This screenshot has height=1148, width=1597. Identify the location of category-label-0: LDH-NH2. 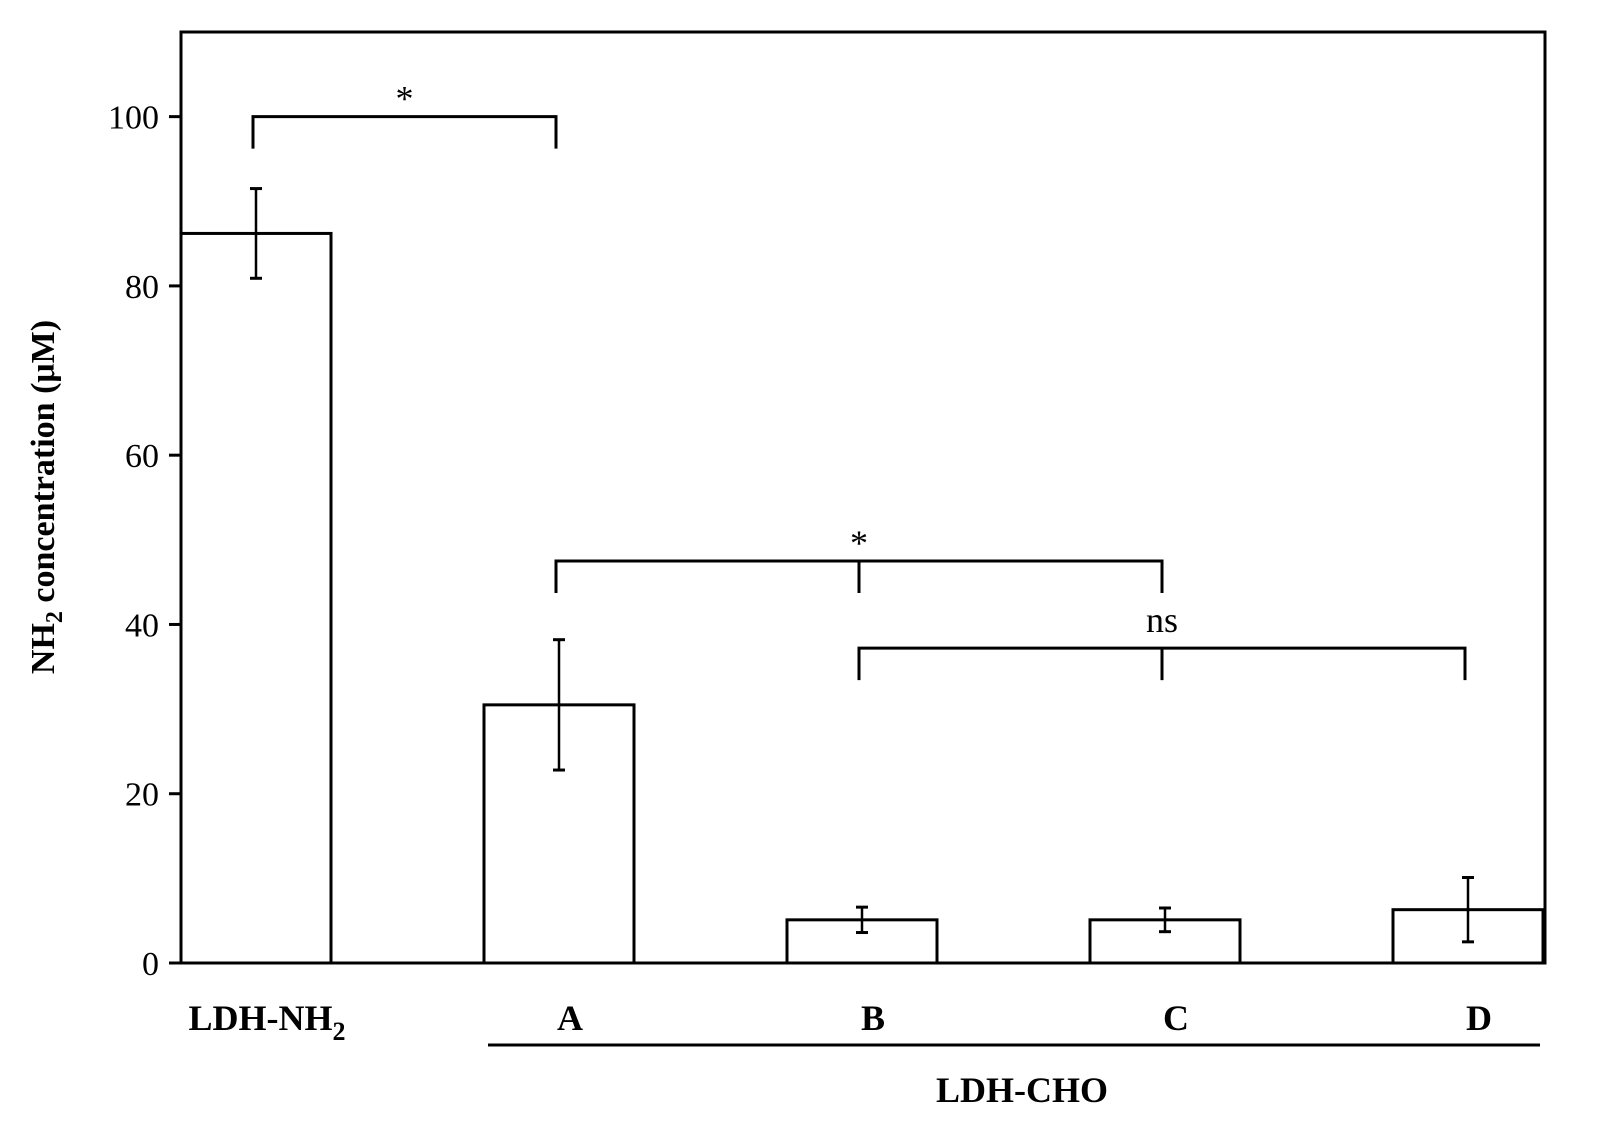
(267, 1022).